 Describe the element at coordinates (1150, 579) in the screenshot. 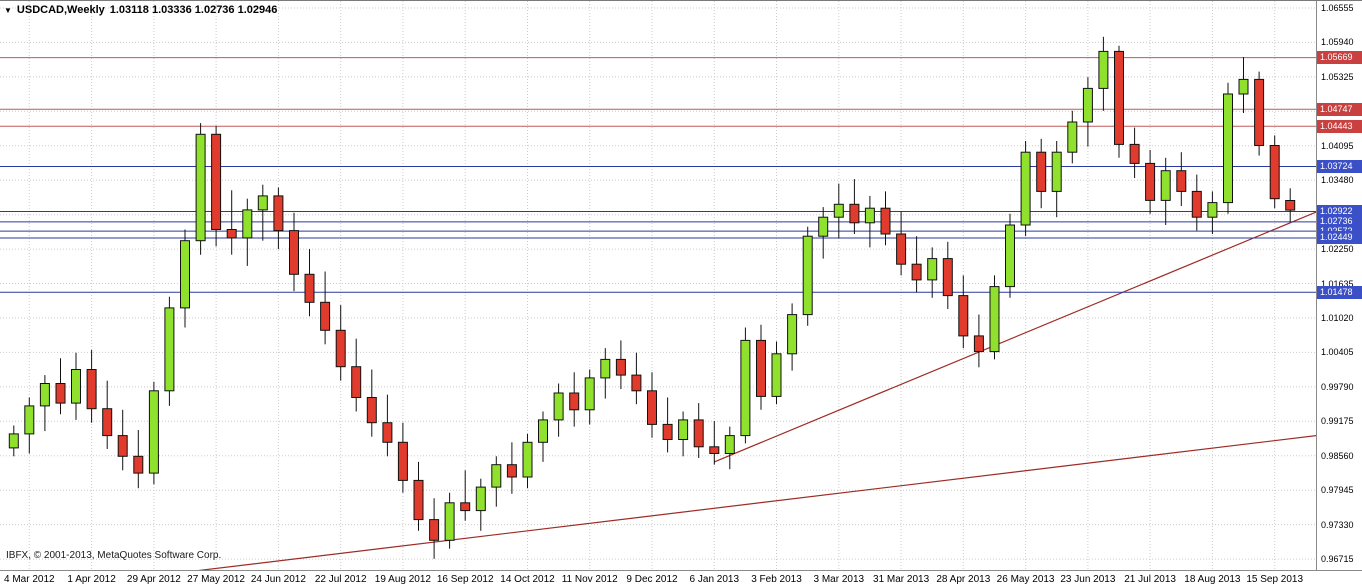

I see `date-label: 21 Jul 2013` at that location.